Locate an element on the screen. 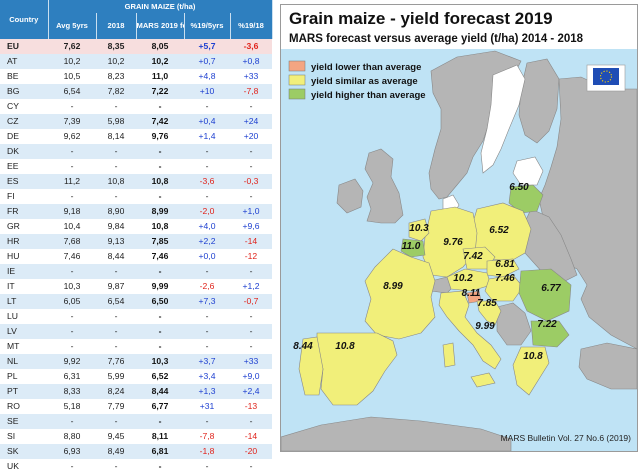  cell-country: RO is located at coordinates (24, 406).